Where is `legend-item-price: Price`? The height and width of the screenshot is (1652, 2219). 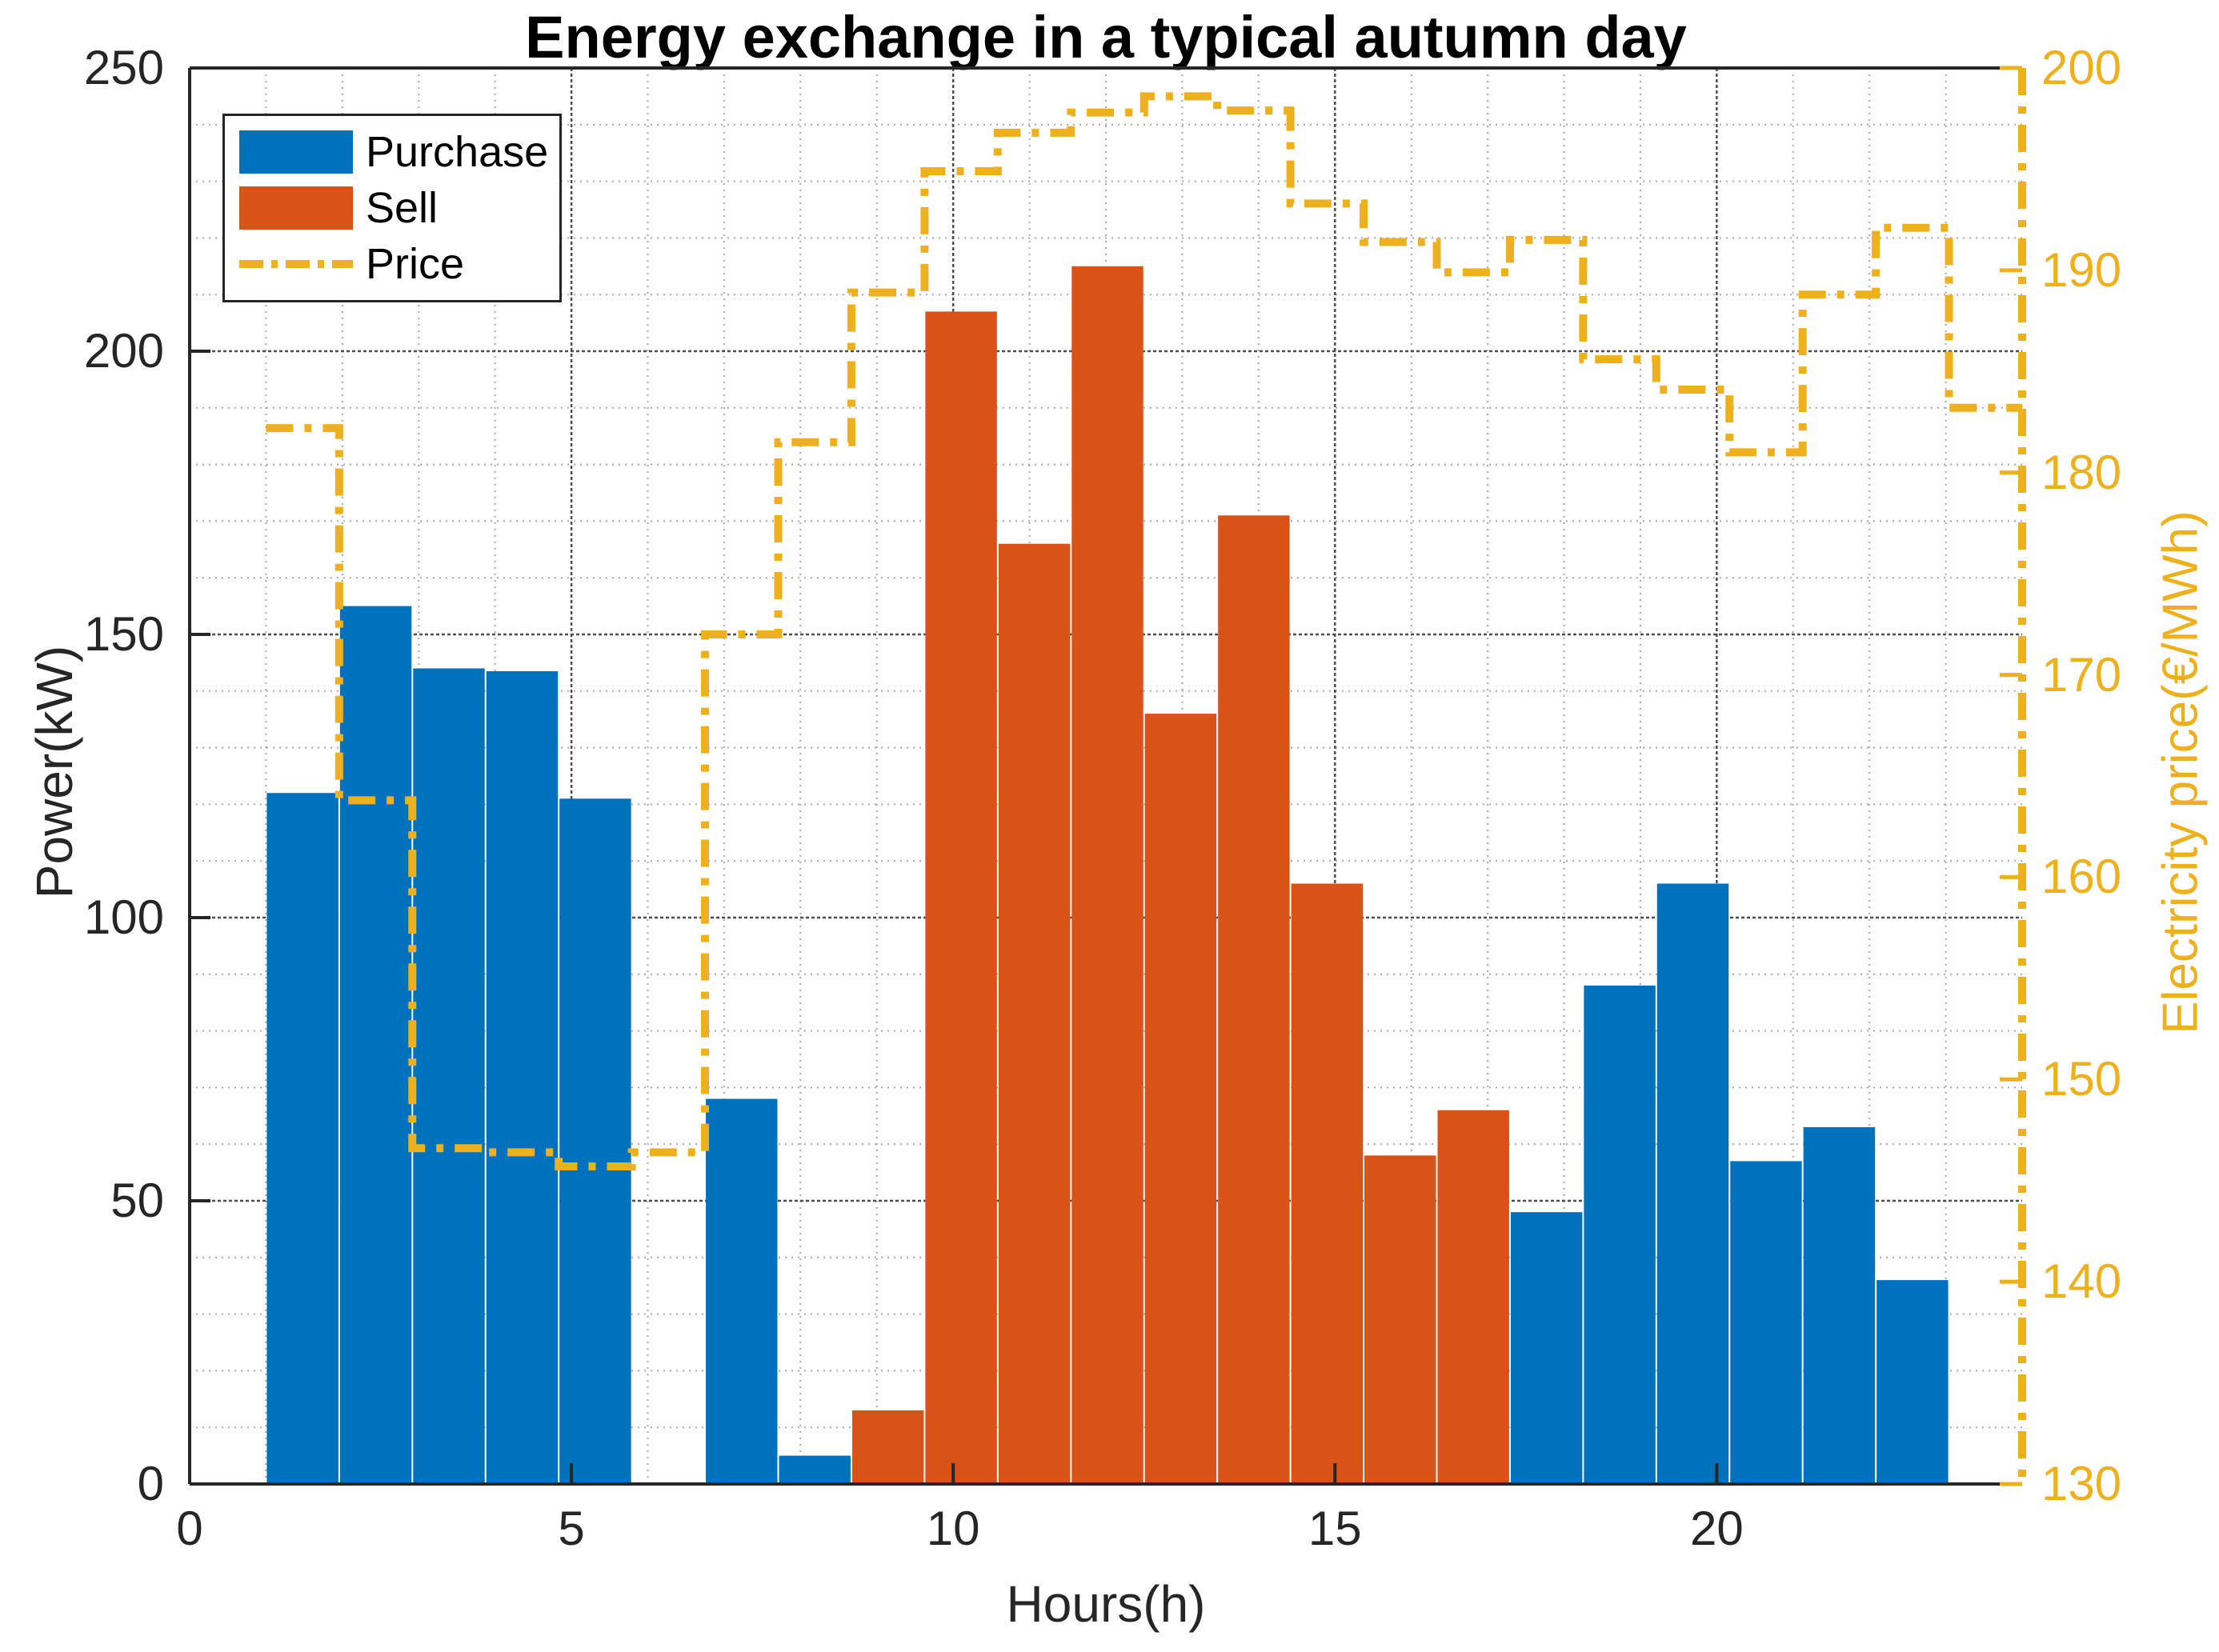
legend-item-price: Price is located at coordinates (399, 264).